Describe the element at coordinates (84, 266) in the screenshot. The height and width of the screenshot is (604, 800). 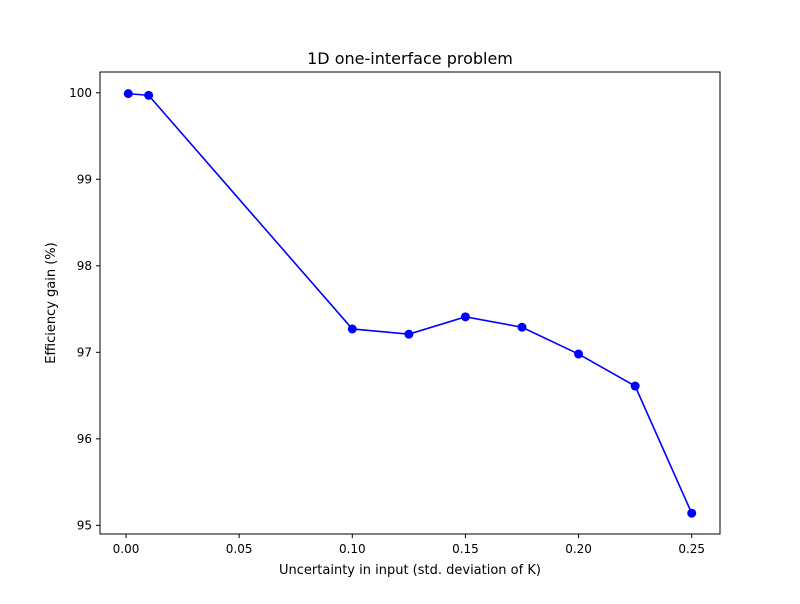
I see `y-tick-label: 98` at that location.